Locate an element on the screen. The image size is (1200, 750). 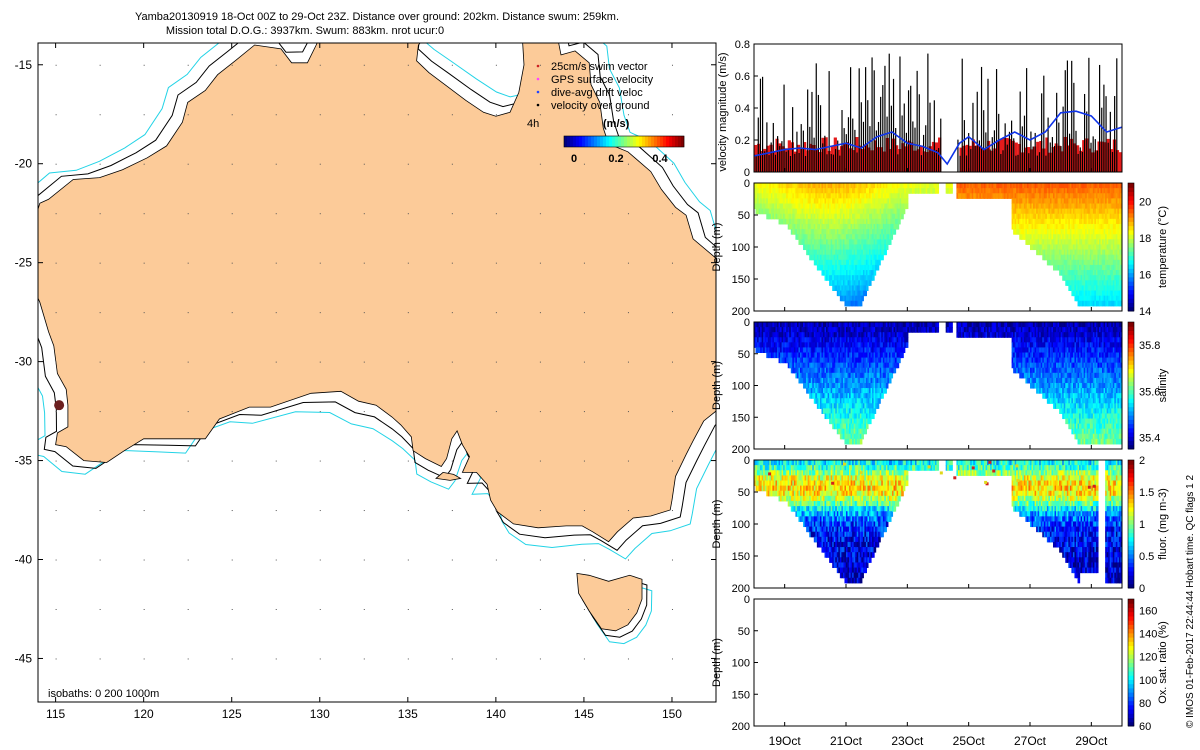
colorbar-tick-label: 1.5 is located at coordinates (1146, 493).